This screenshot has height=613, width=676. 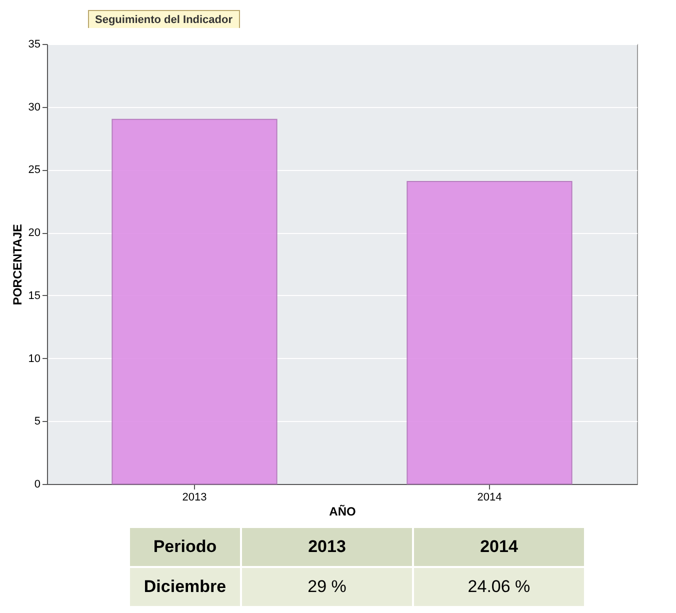 What do you see at coordinates (34, 44) in the screenshot?
I see `y-tick-label: 35` at bounding box center [34, 44].